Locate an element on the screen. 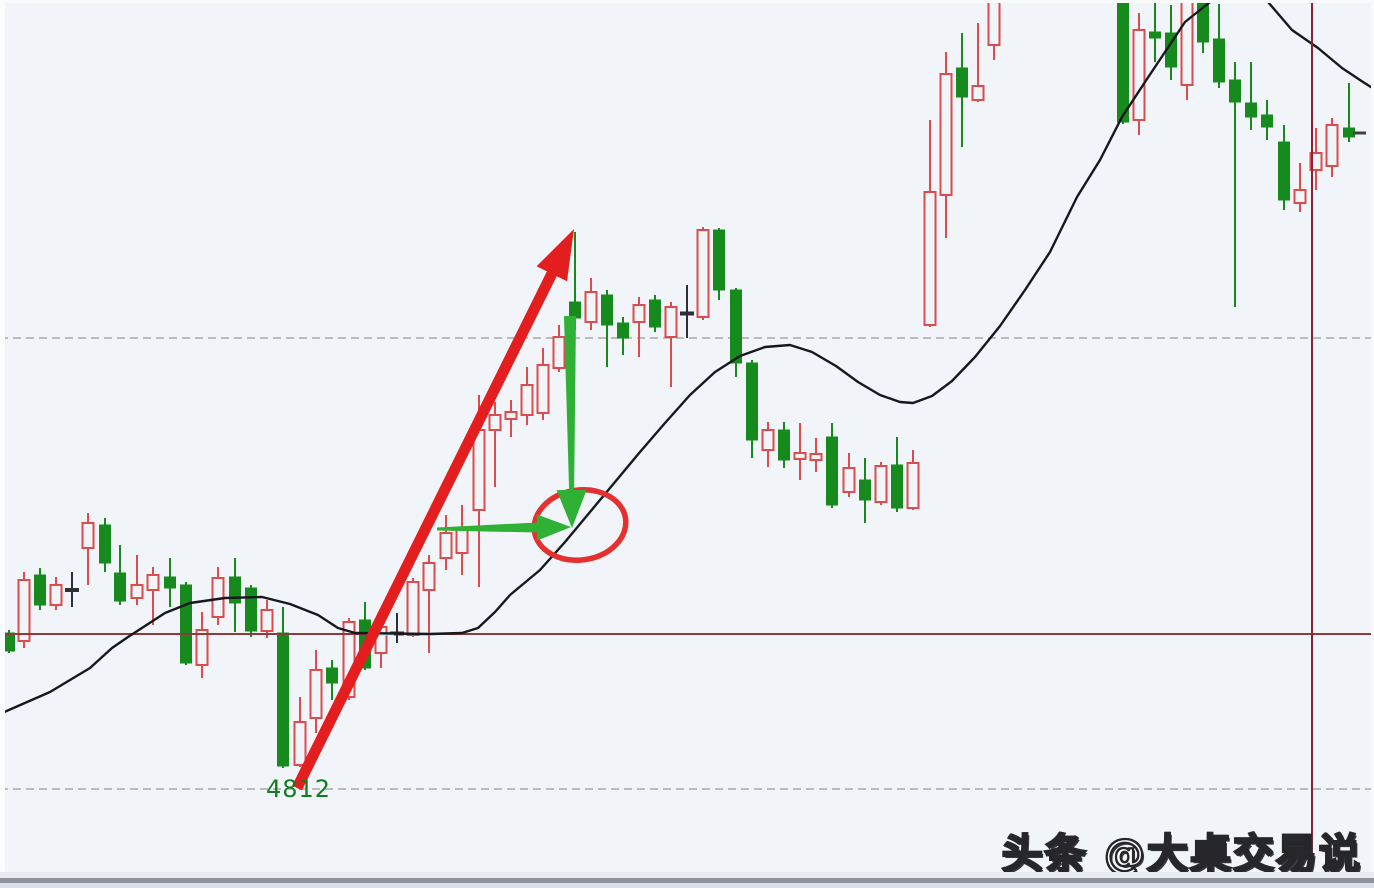 Image resolution: width=1374 pixels, height=888 pixels. window-bottom-frame-shadow is located at coordinates (687, 885).